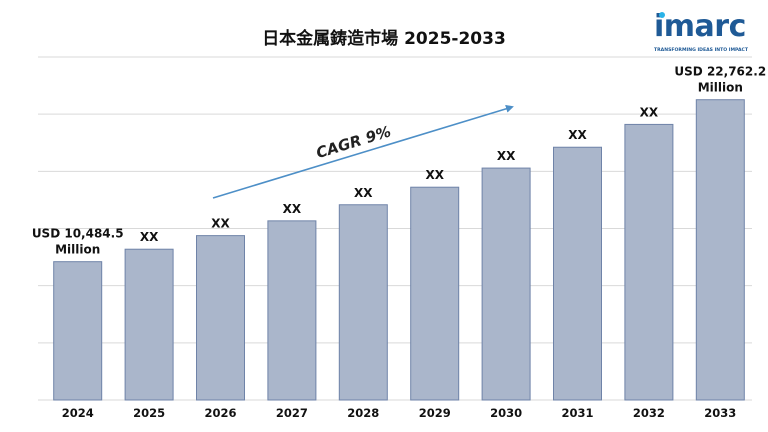 The height and width of the screenshot is (432, 768). What do you see at coordinates (649, 112) in the screenshot?
I see `data-label-2032: XX` at bounding box center [649, 112].